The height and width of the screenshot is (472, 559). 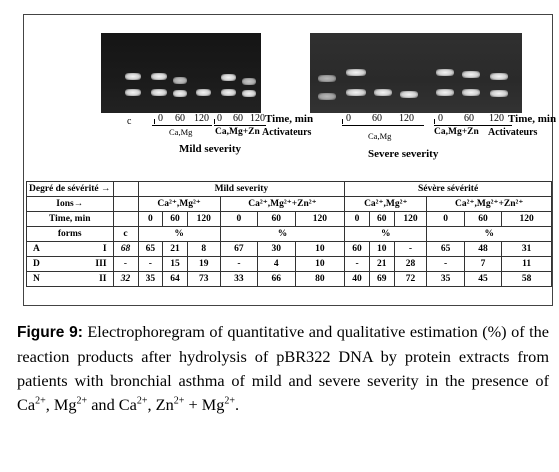 I want to click on table-cell: 73, so click(x=203, y=279).